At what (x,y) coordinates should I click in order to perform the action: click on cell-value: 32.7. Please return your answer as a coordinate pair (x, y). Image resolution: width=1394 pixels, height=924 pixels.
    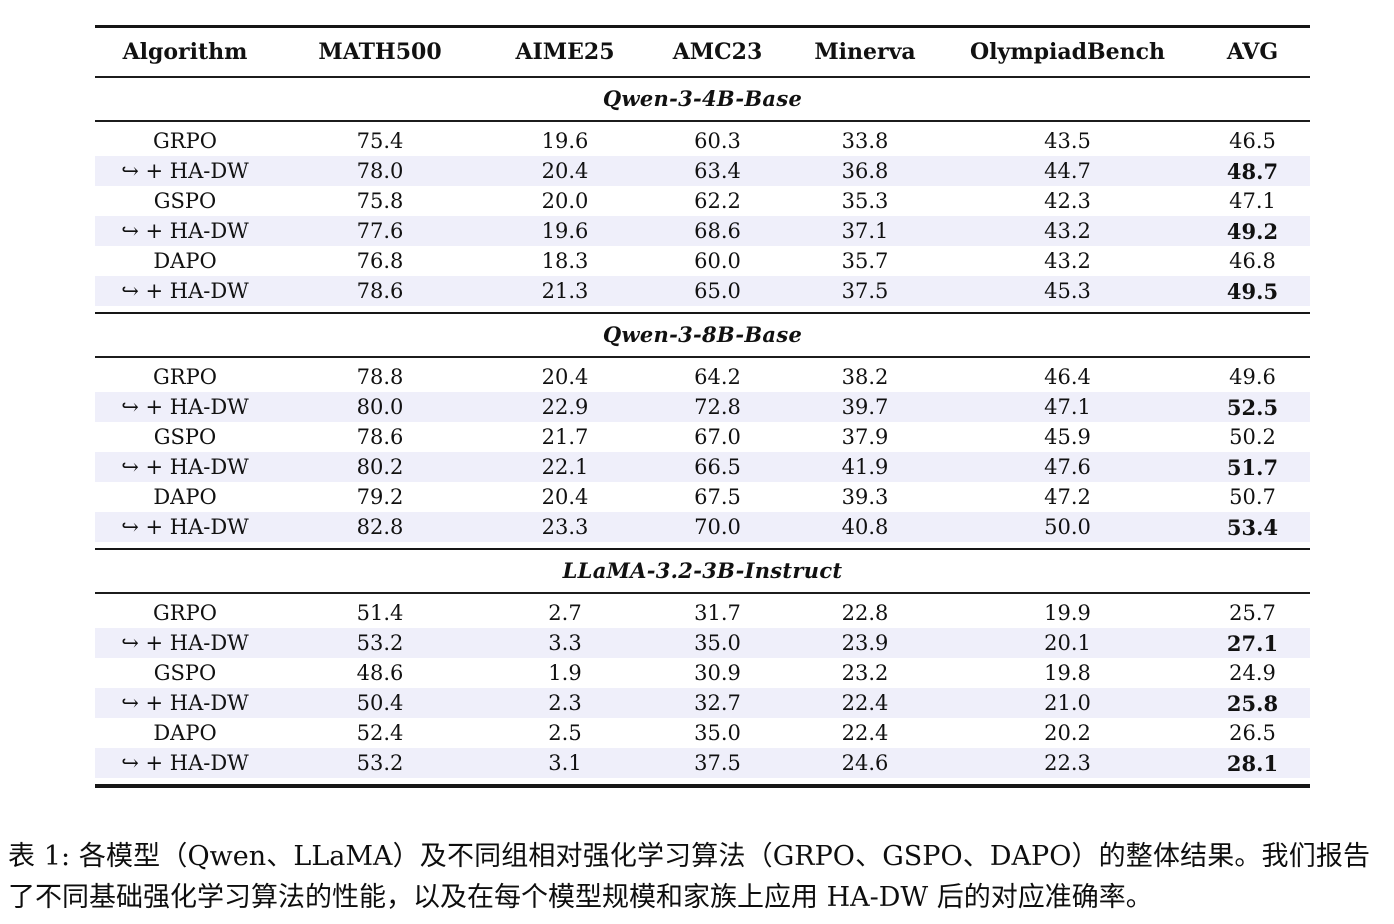
    Looking at the image, I should click on (717, 703).